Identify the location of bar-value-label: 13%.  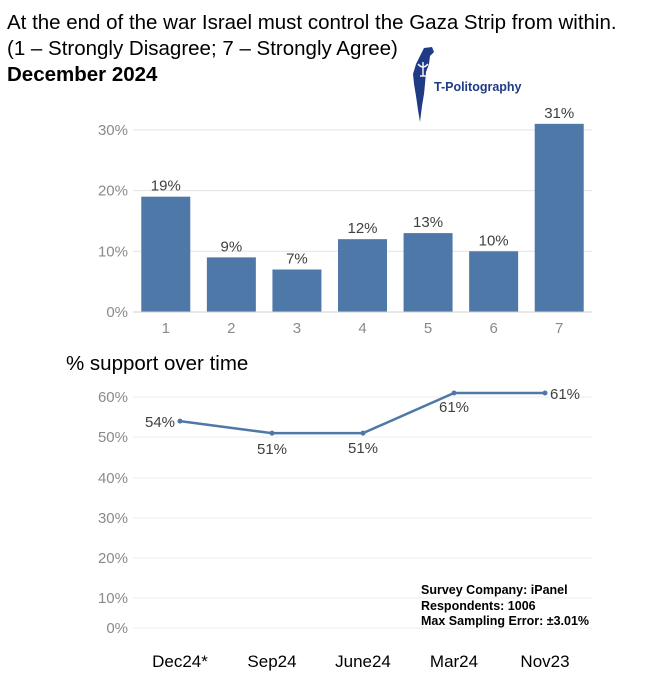
(428, 222).